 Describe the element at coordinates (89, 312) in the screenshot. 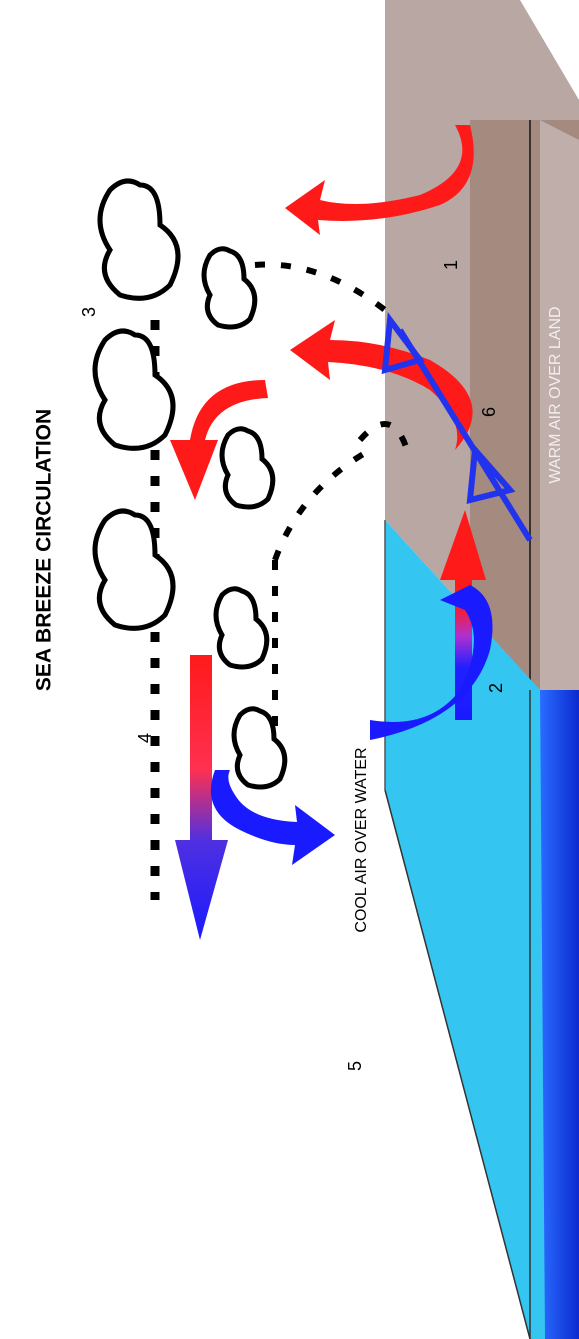

I see `marker-label: 3` at that location.